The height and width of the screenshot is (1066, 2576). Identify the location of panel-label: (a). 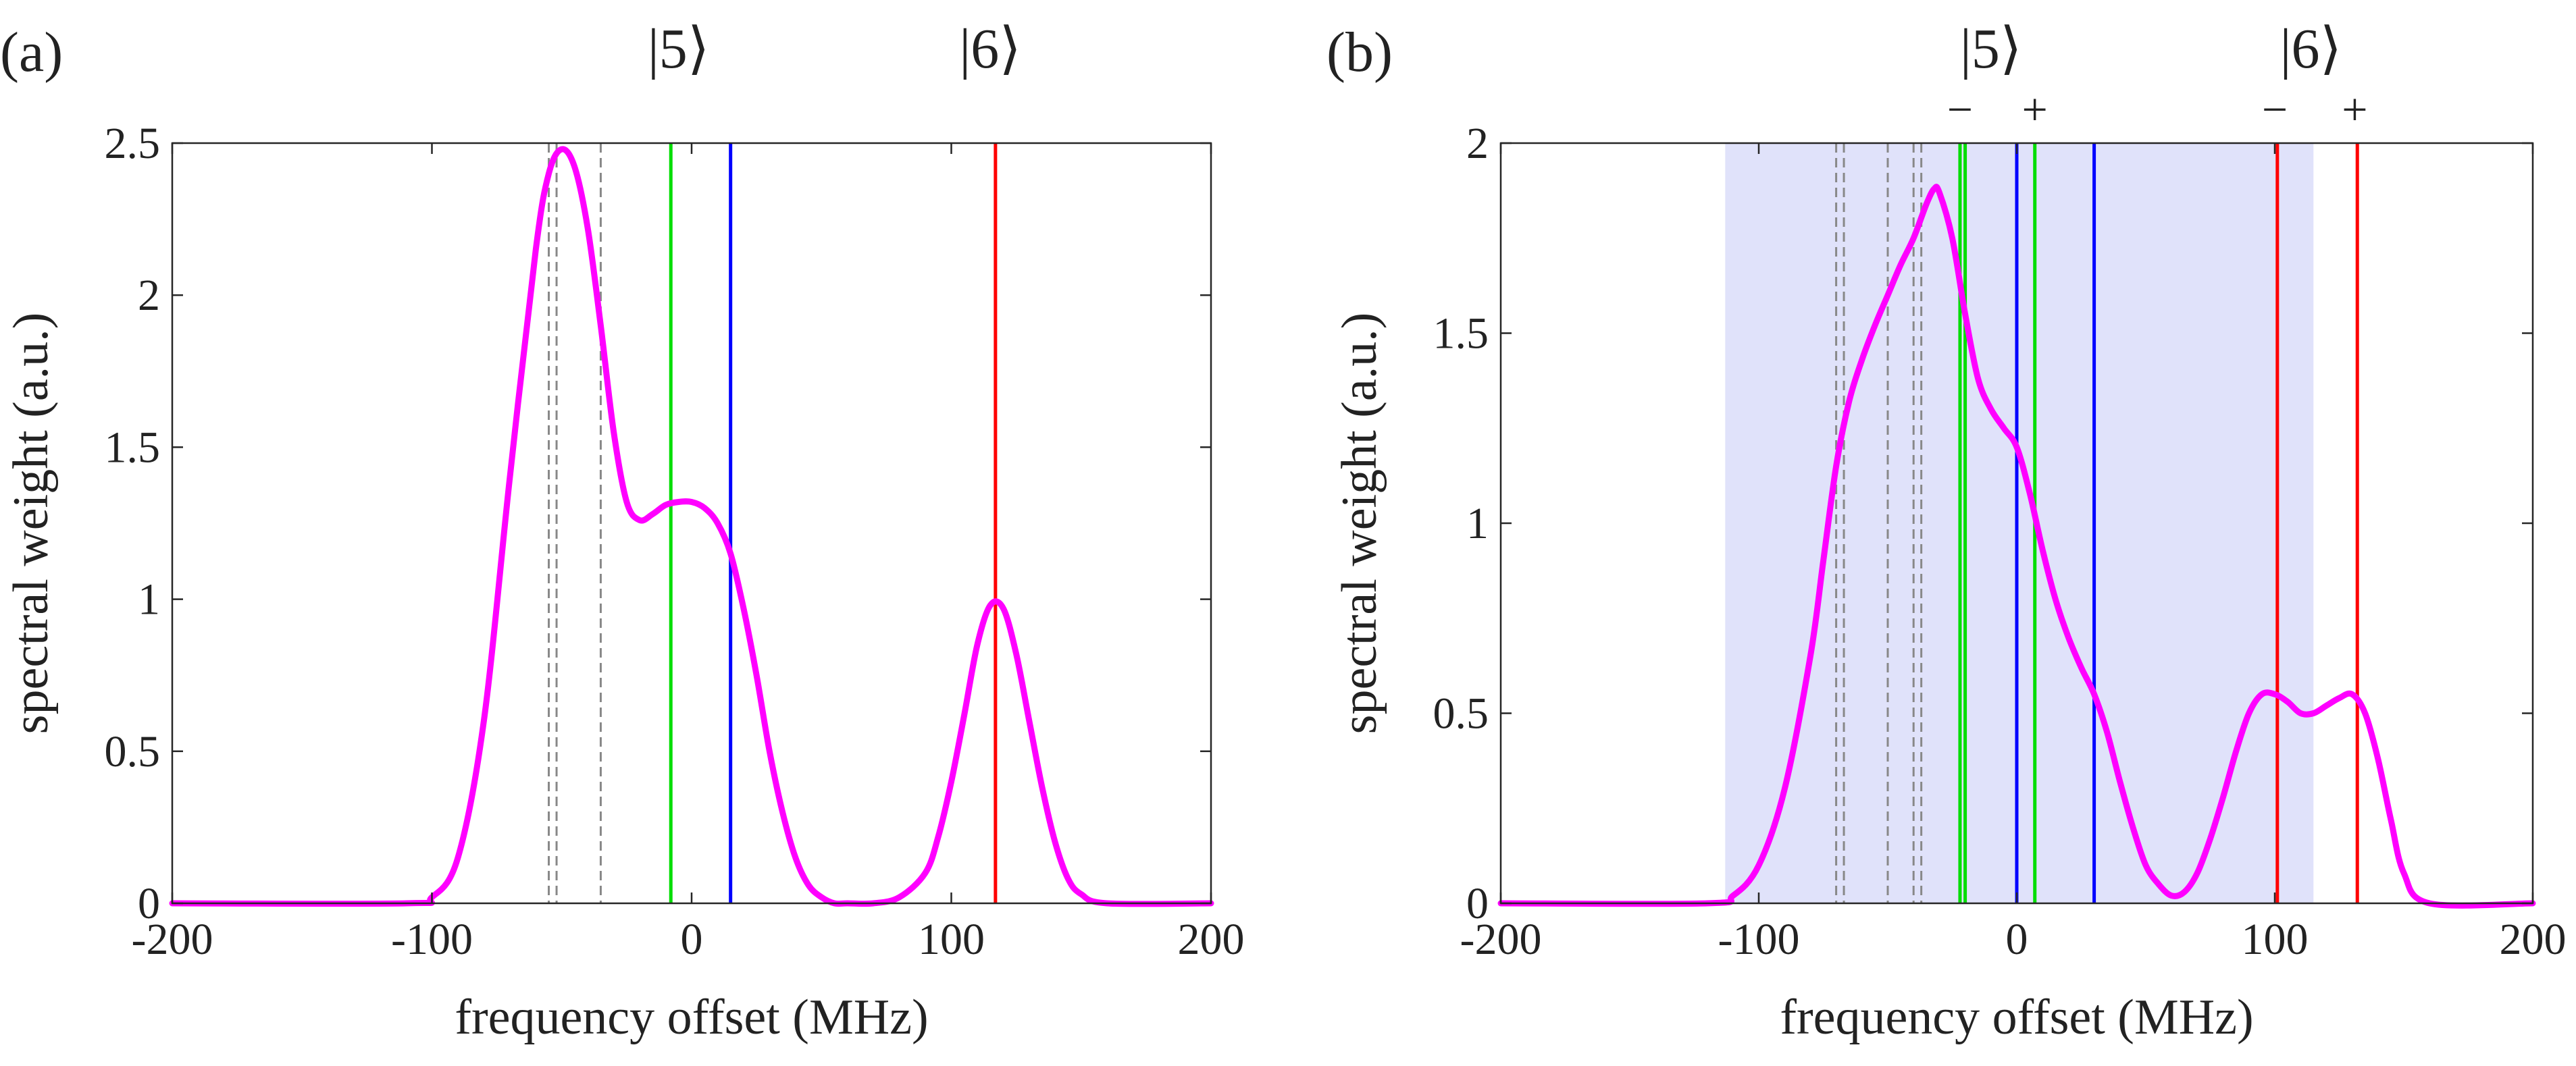
(31, 52).